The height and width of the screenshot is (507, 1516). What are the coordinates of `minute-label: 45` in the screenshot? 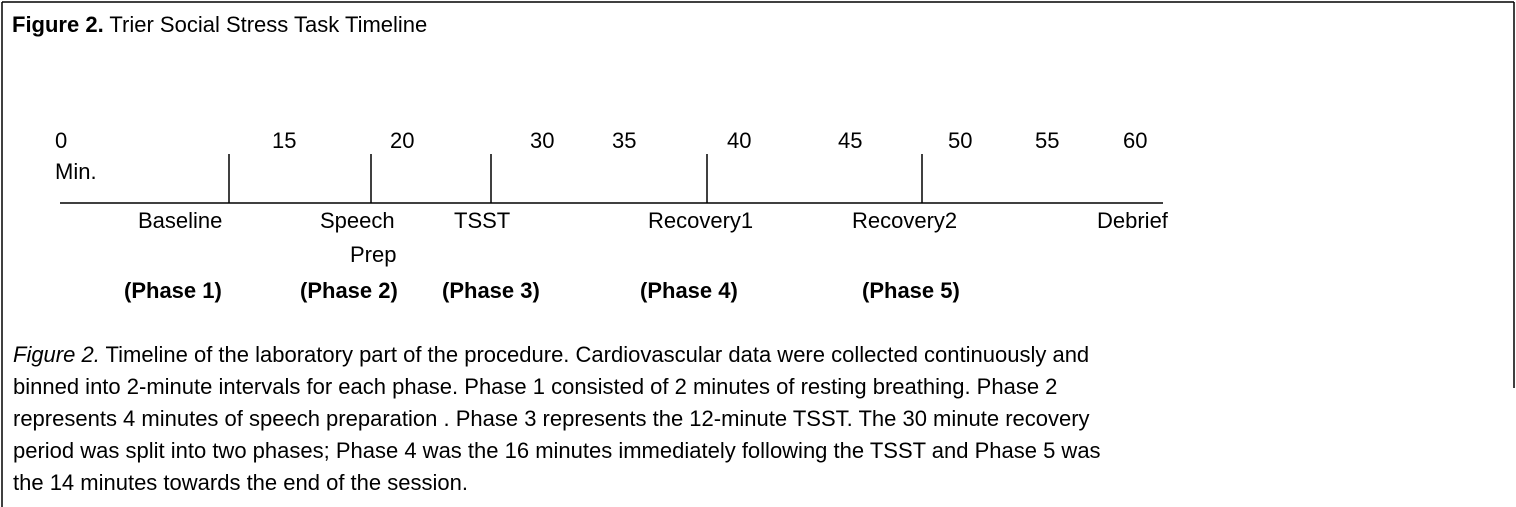 It's located at (850, 140).